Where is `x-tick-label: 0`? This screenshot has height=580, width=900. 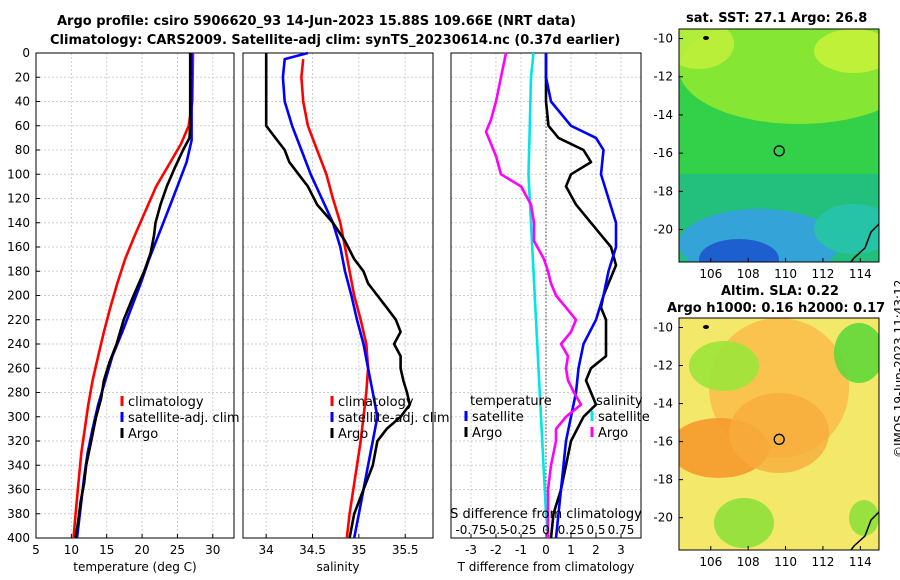 x-tick-label: 0 is located at coordinates (546, 550).